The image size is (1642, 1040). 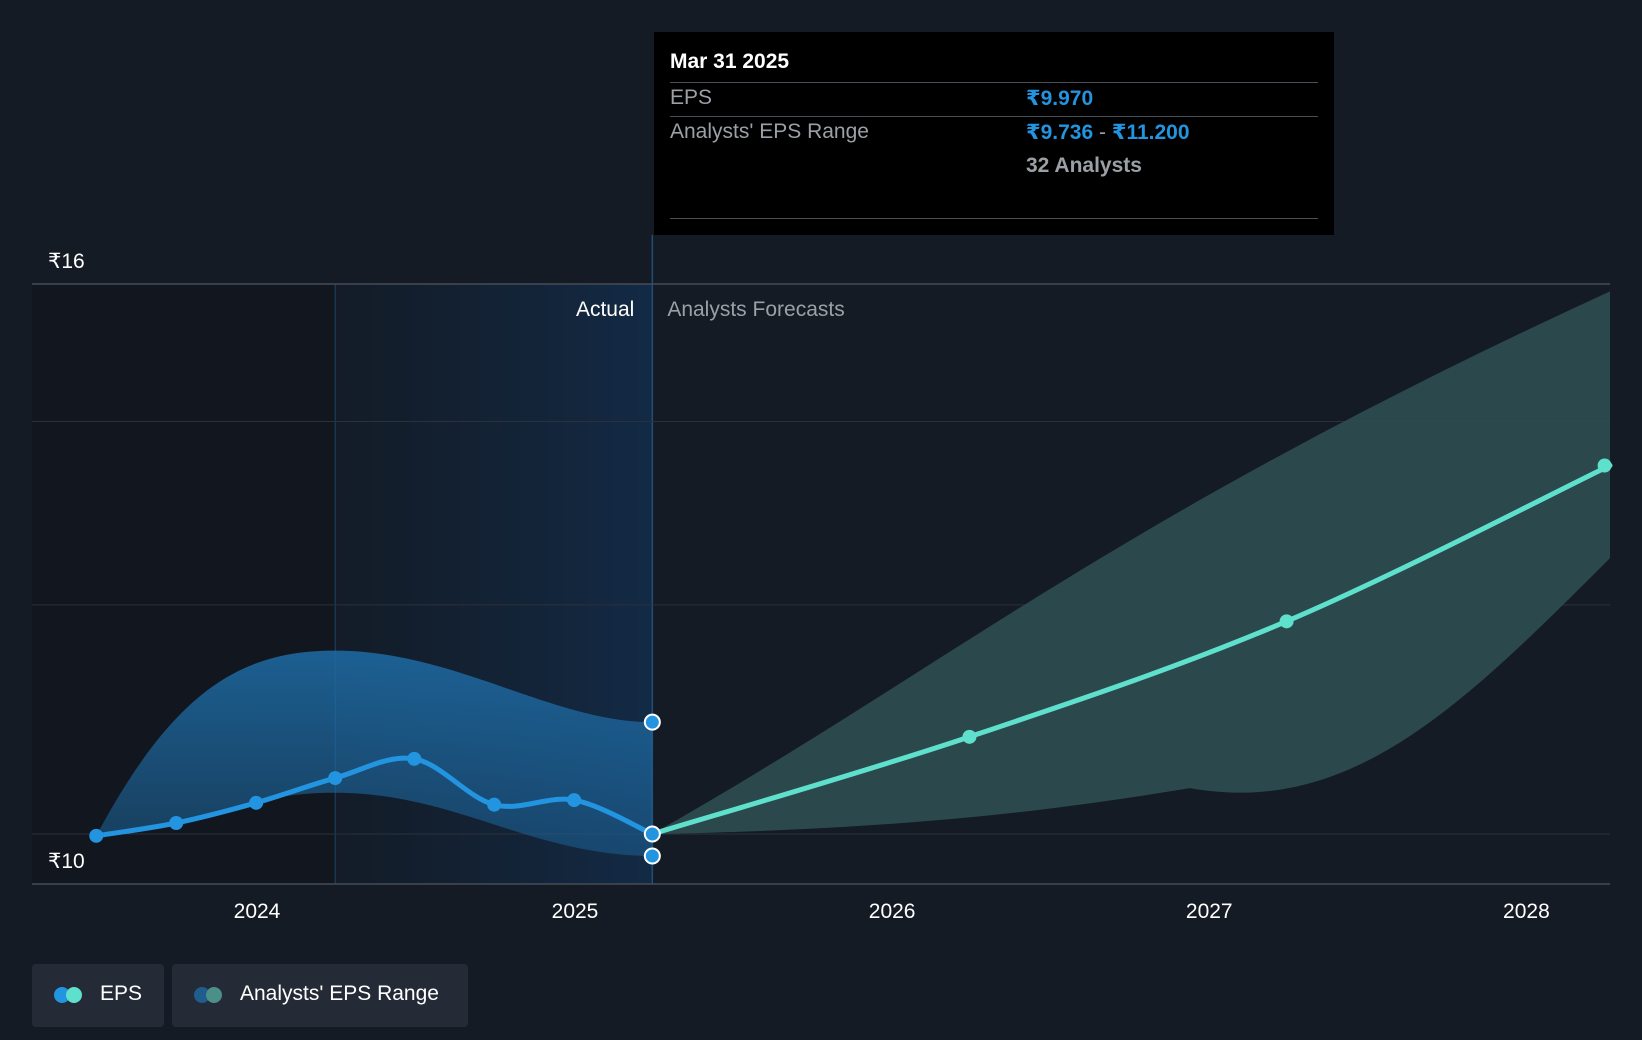 I want to click on range-low-point, so click(x=652, y=856).